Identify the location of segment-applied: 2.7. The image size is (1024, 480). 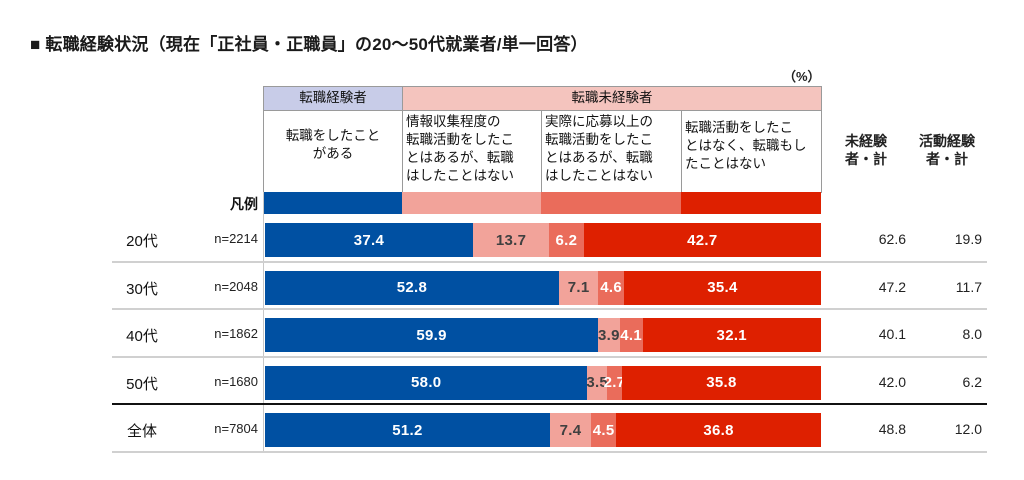
(614, 382).